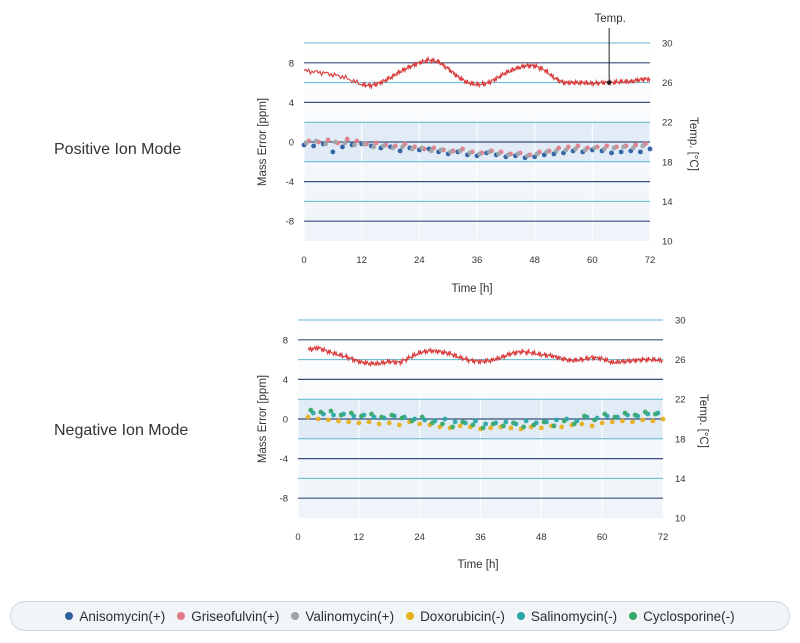  I want to click on ytick-positive-2: 0, so click(291, 143).